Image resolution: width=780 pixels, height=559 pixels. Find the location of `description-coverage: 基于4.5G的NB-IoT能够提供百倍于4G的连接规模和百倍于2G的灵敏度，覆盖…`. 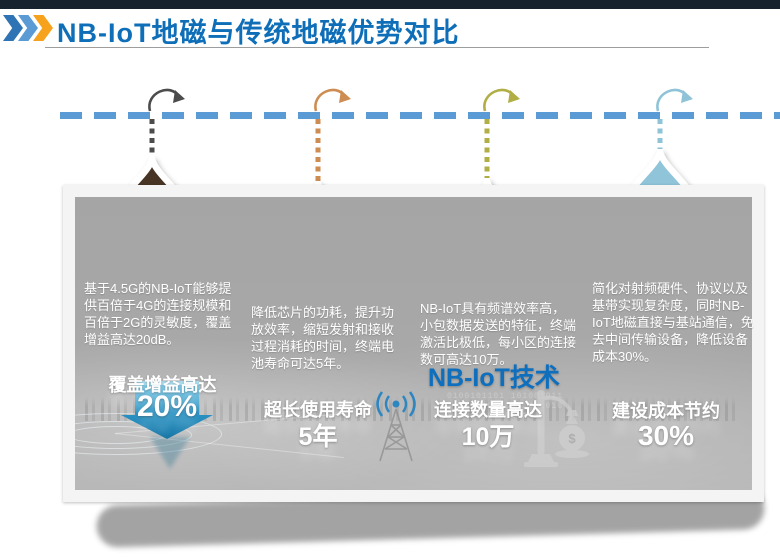

description-coverage: 基于4.5G的NB-IoT能够提供百倍于4G的连接规模和百倍于2G的灵敏度，覆盖… is located at coordinates (158, 314).